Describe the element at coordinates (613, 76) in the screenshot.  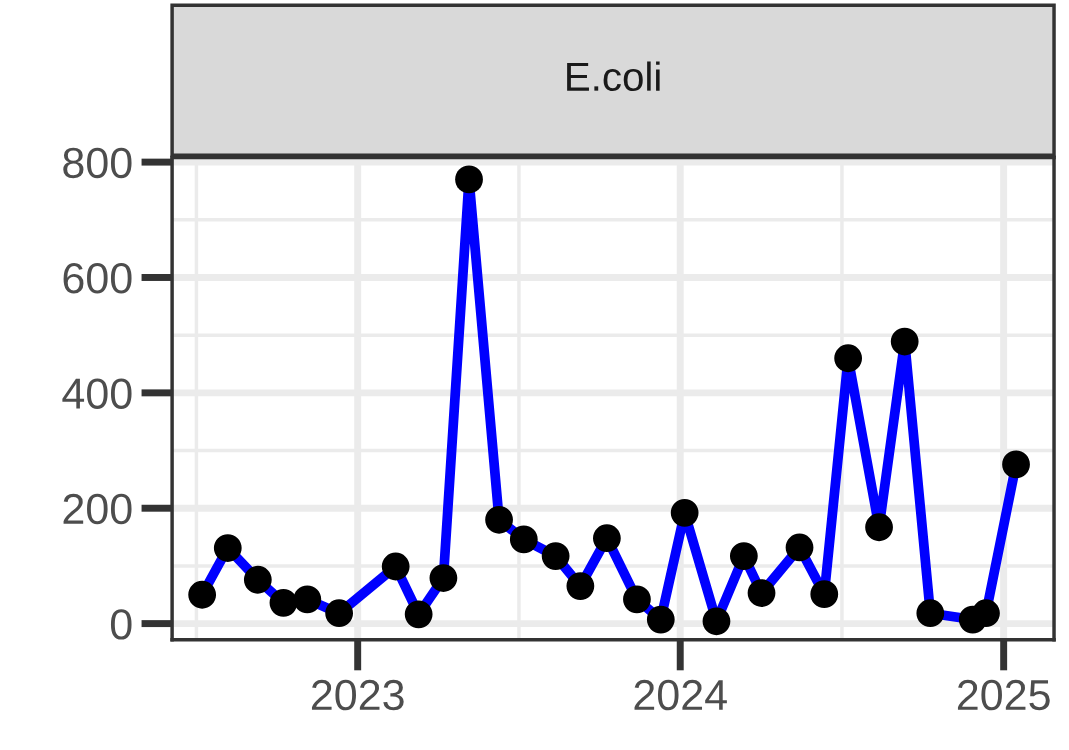
I see `chart-title: E.coli` at that location.